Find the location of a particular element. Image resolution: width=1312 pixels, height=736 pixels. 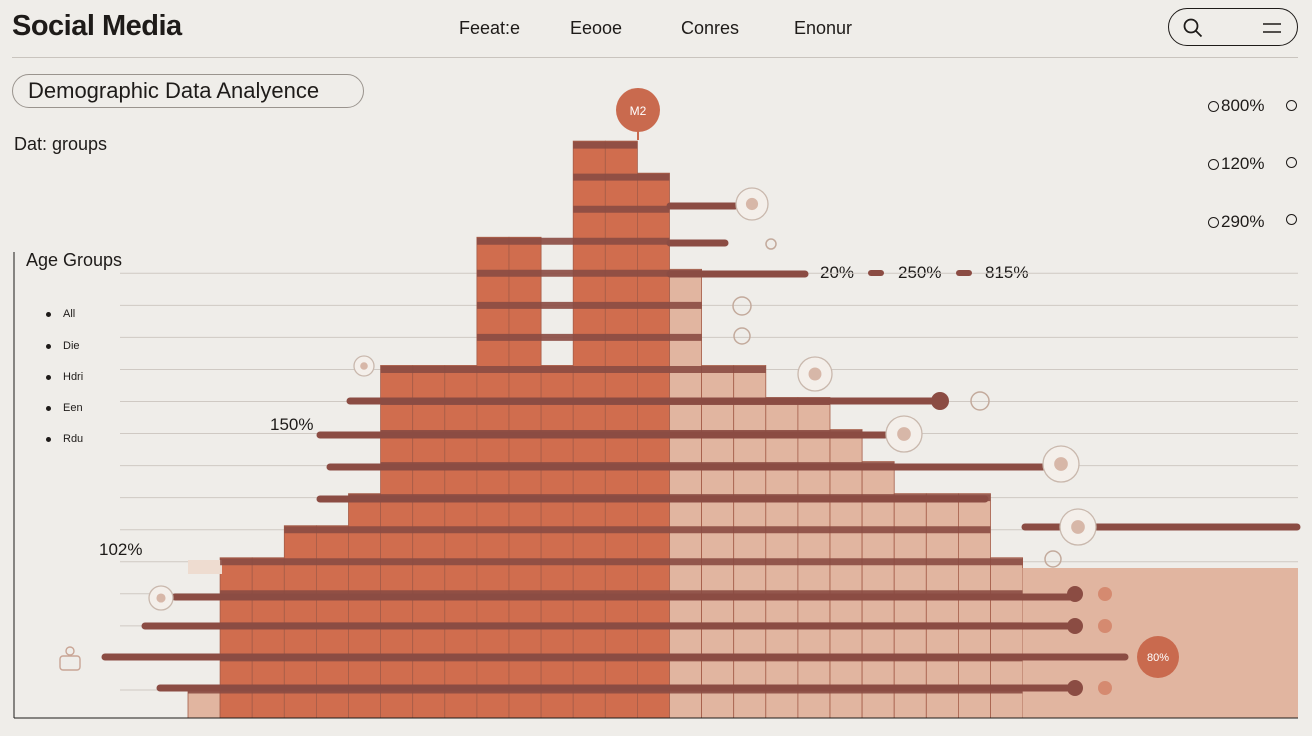

top-marker-label: M2 is located at coordinates (638, 111).